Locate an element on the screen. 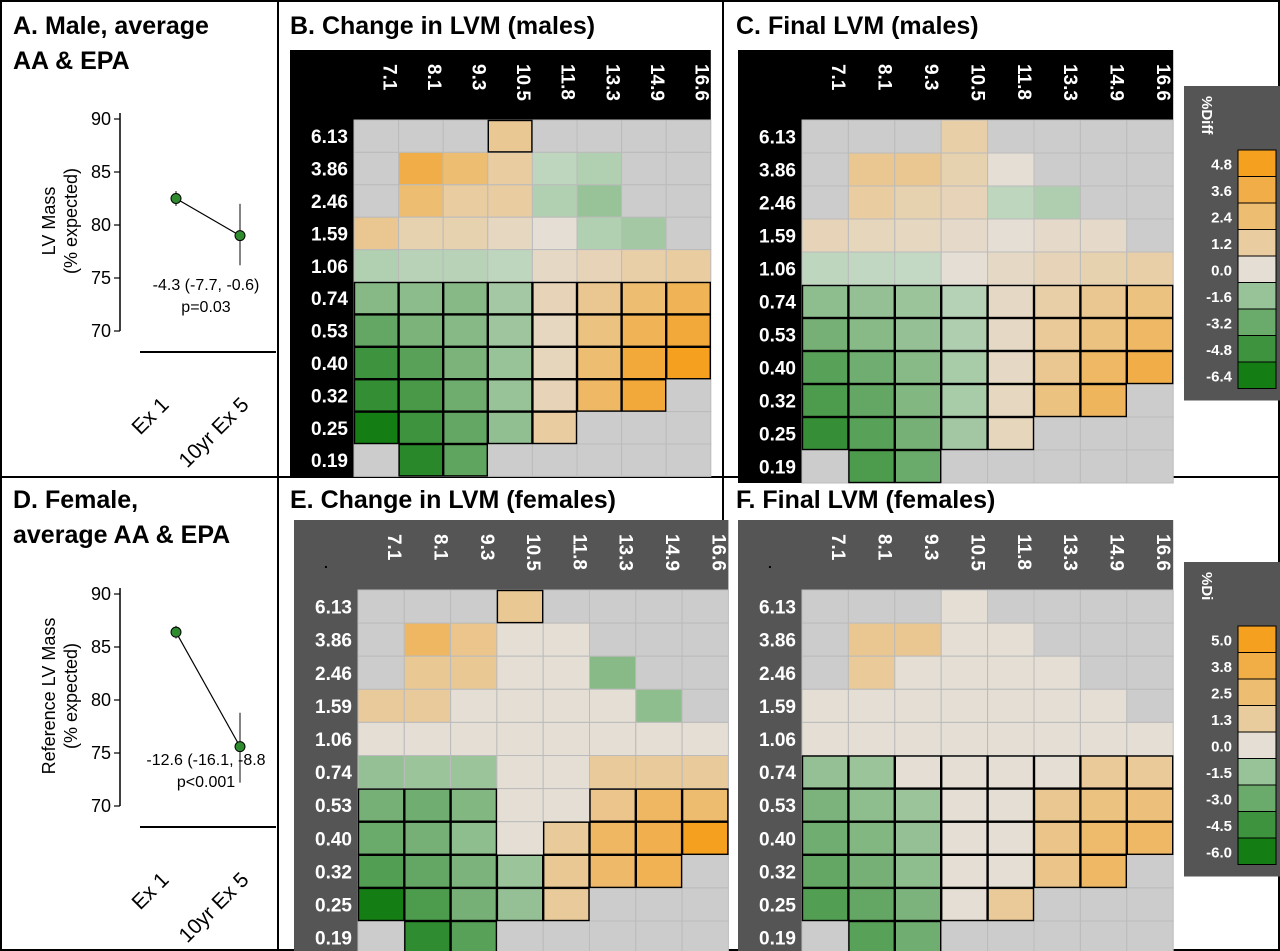  panel-a-title-line2: AA & EPA is located at coordinates (71, 61).